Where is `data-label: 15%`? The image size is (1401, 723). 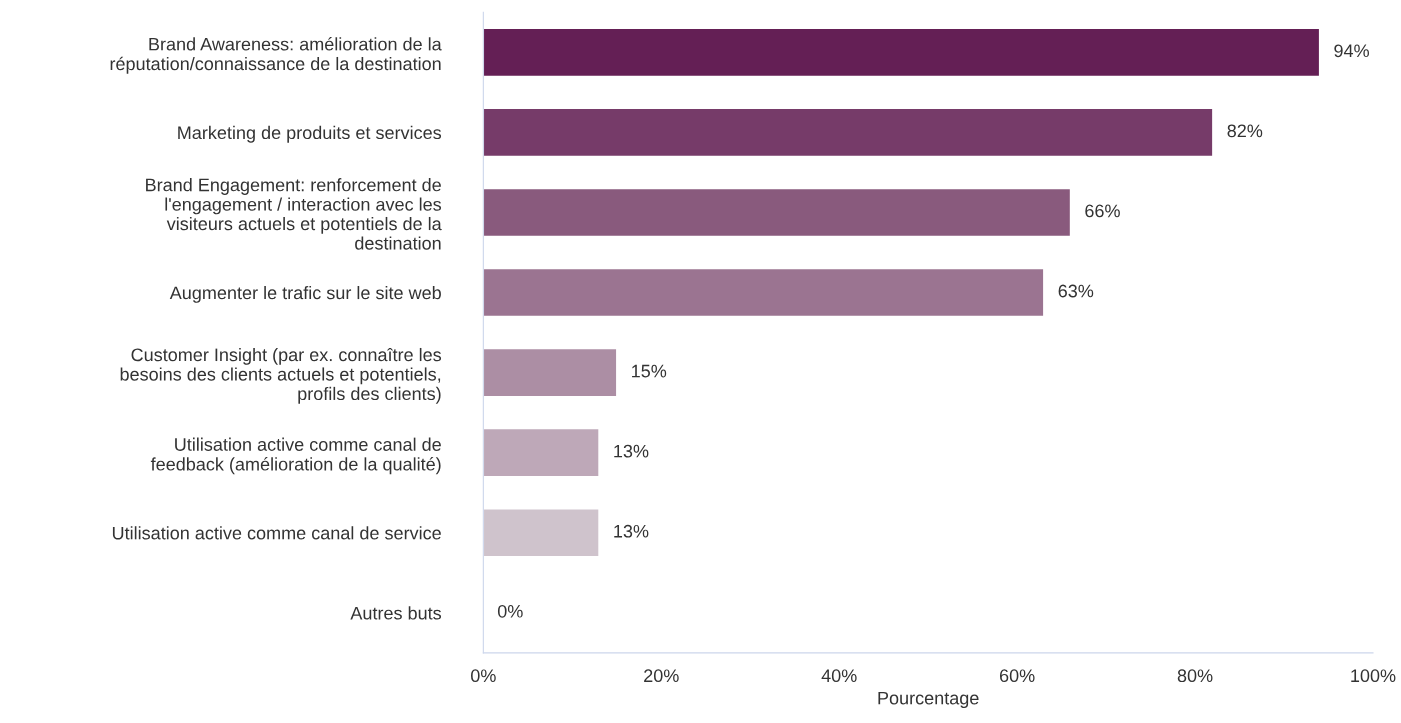 data-label: 15% is located at coordinates (649, 371).